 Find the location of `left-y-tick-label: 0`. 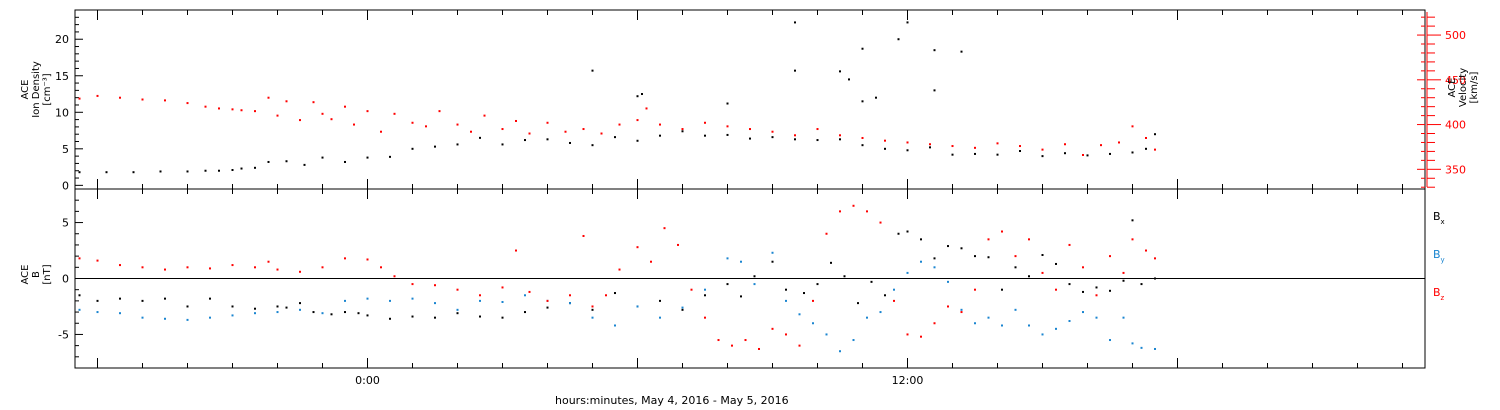

left-y-tick-label: 0 is located at coordinates (65, 185).